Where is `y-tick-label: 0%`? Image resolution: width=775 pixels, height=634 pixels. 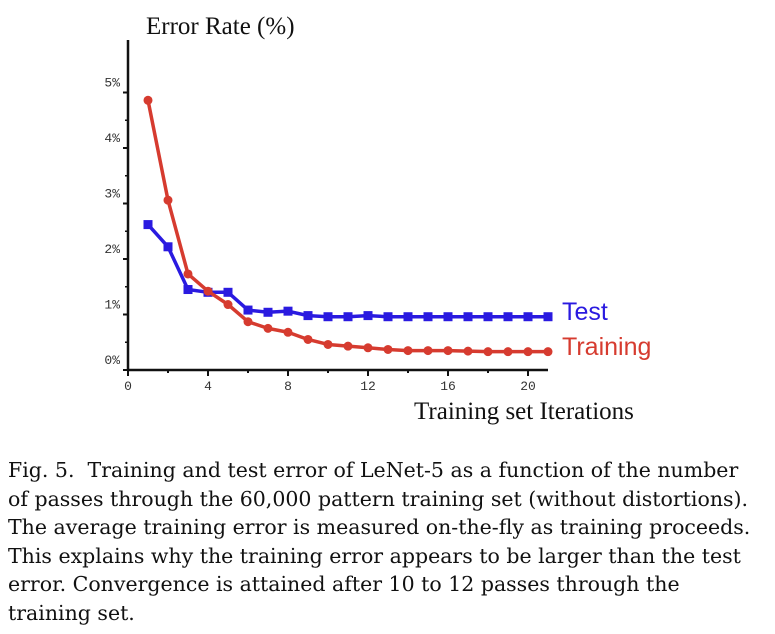
y-tick-label: 0% is located at coordinates (112, 360).